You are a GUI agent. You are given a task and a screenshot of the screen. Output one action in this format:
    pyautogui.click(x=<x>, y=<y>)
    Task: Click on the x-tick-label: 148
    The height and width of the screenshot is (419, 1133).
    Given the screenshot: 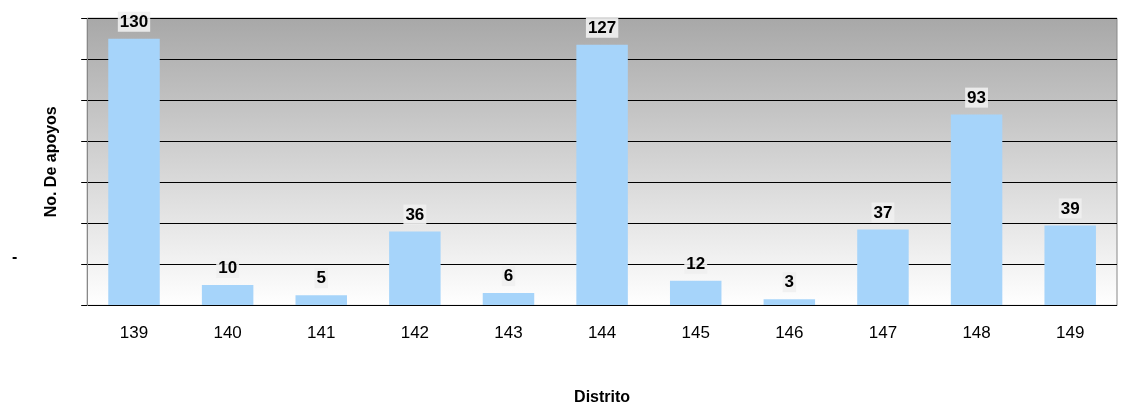 What is the action you would take?
    pyautogui.click(x=976, y=333)
    